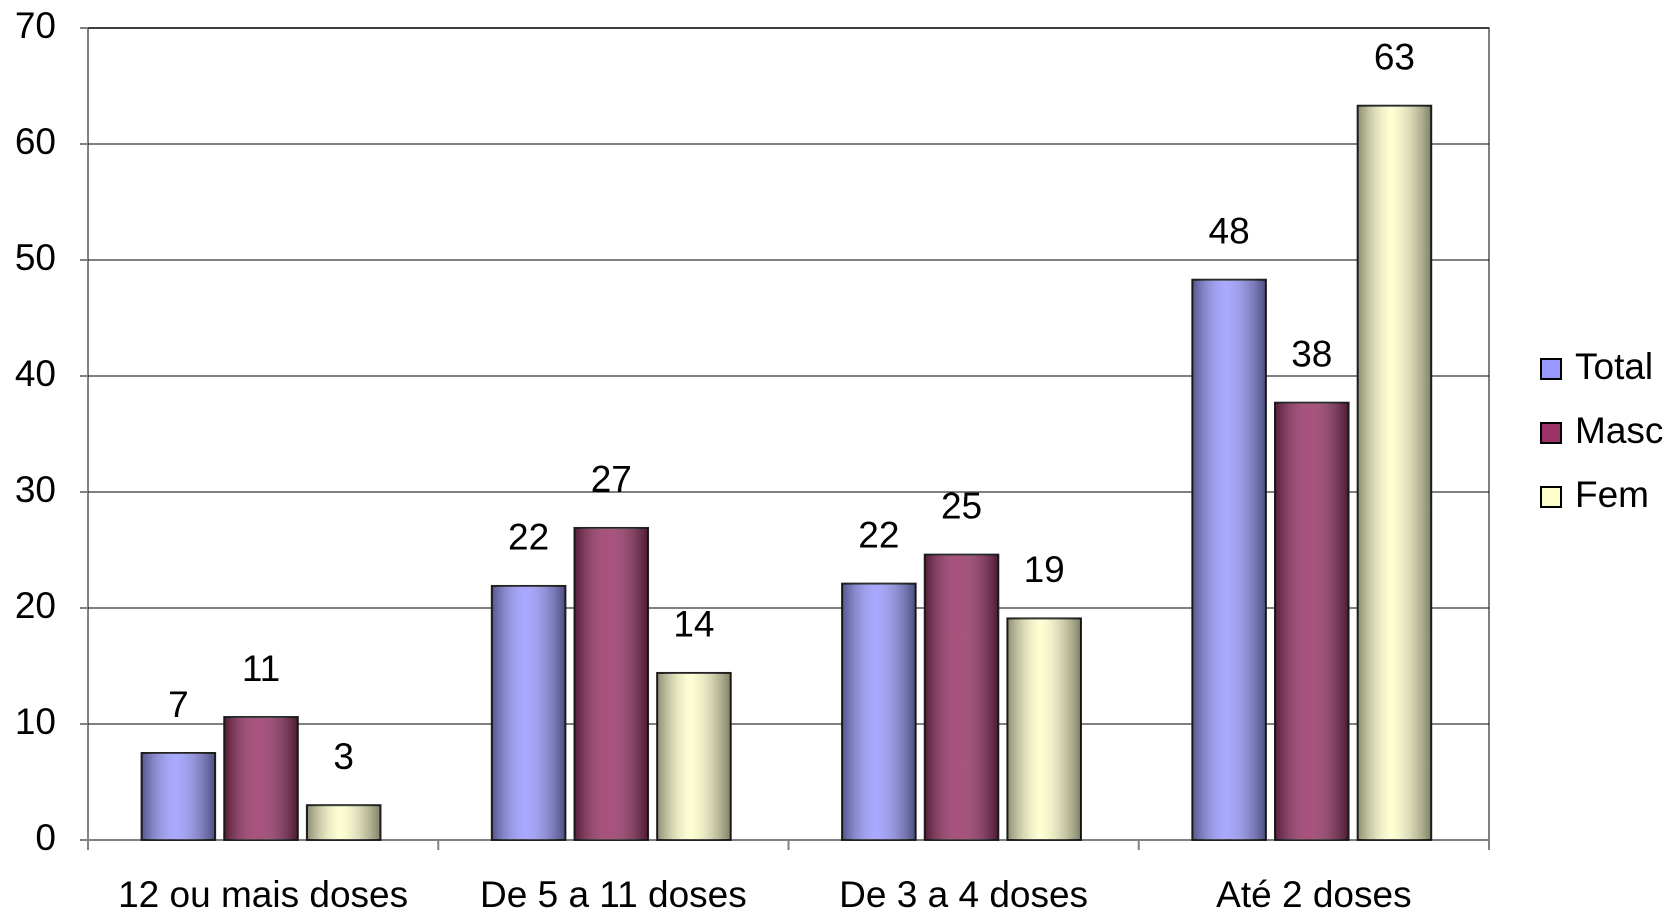 Image resolution: width=1677 pixels, height=912 pixels. What do you see at coordinates (1612, 494) in the screenshot?
I see `legend-label: Fem` at bounding box center [1612, 494].